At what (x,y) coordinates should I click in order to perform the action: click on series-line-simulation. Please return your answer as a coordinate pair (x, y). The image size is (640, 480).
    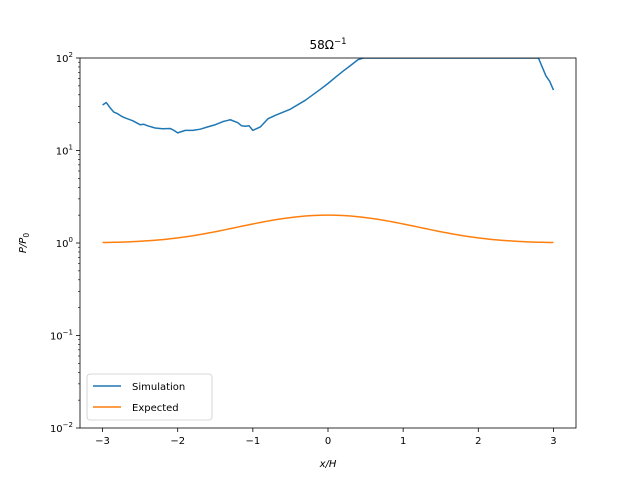
    Looking at the image, I should click on (328, 96).